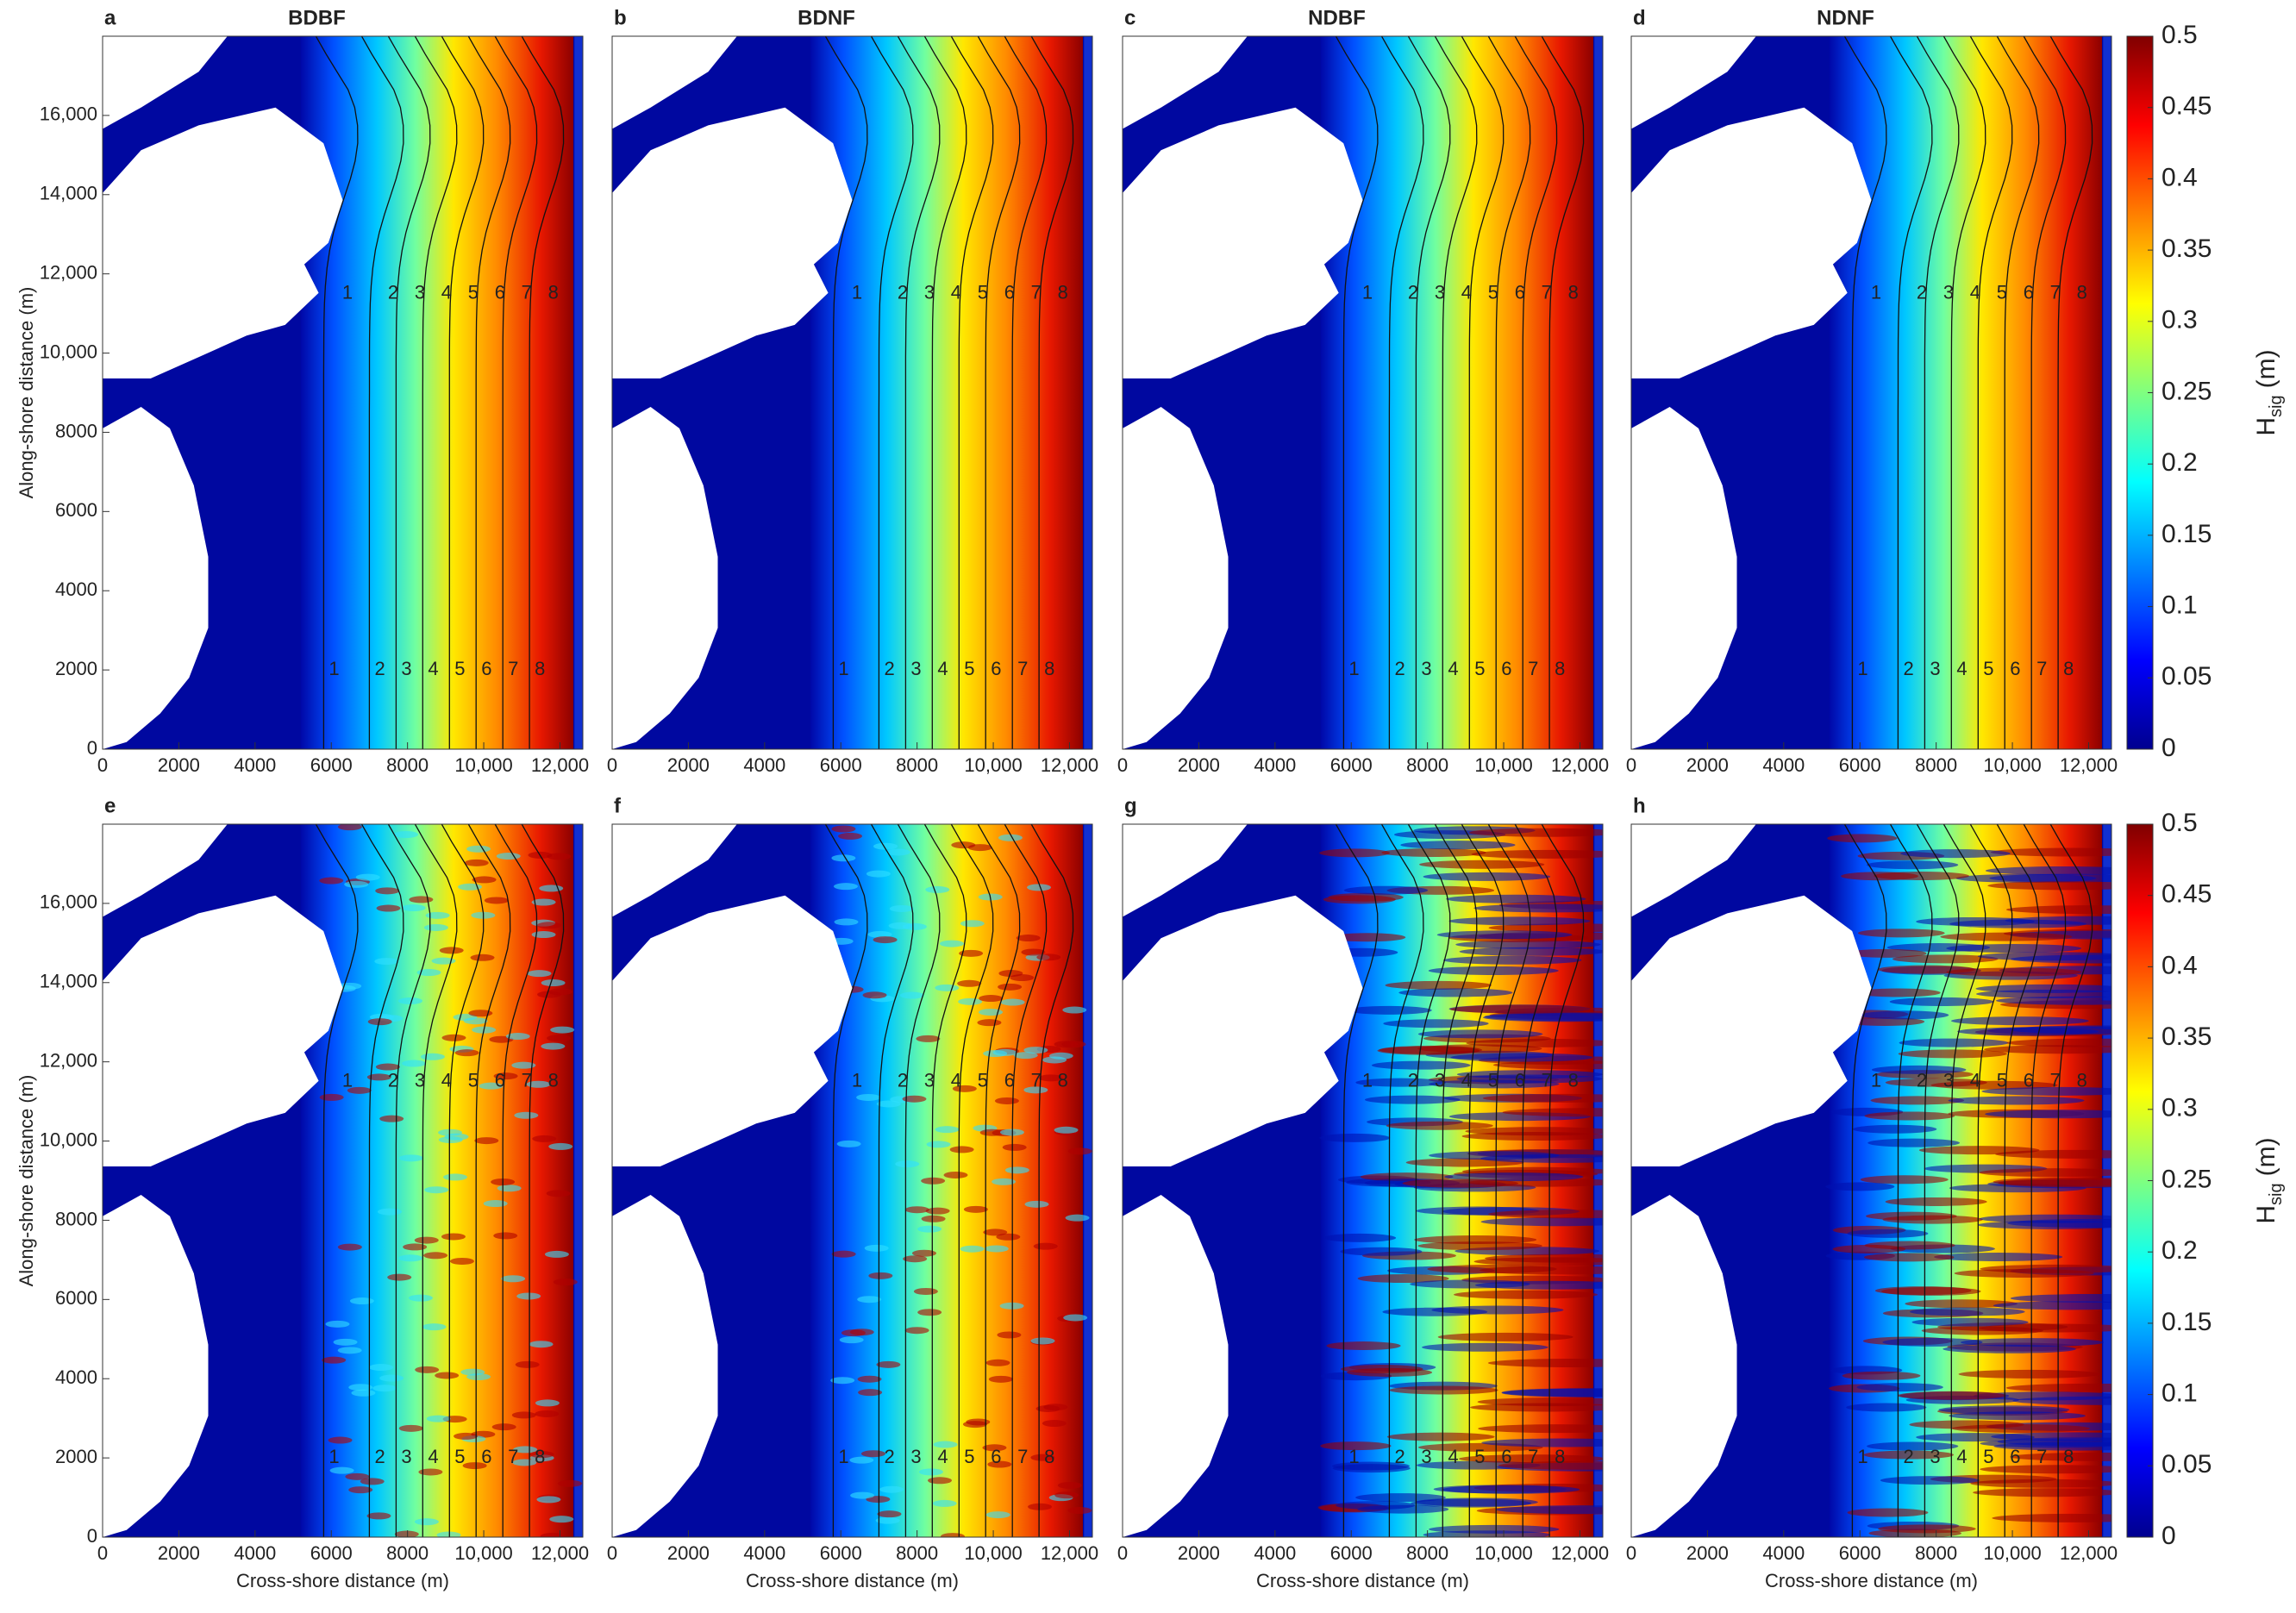 The width and height of the screenshot is (2296, 1613). Describe the element at coordinates (1069, 765) in the screenshot. I see `x-tick-label: 12,000` at that location.